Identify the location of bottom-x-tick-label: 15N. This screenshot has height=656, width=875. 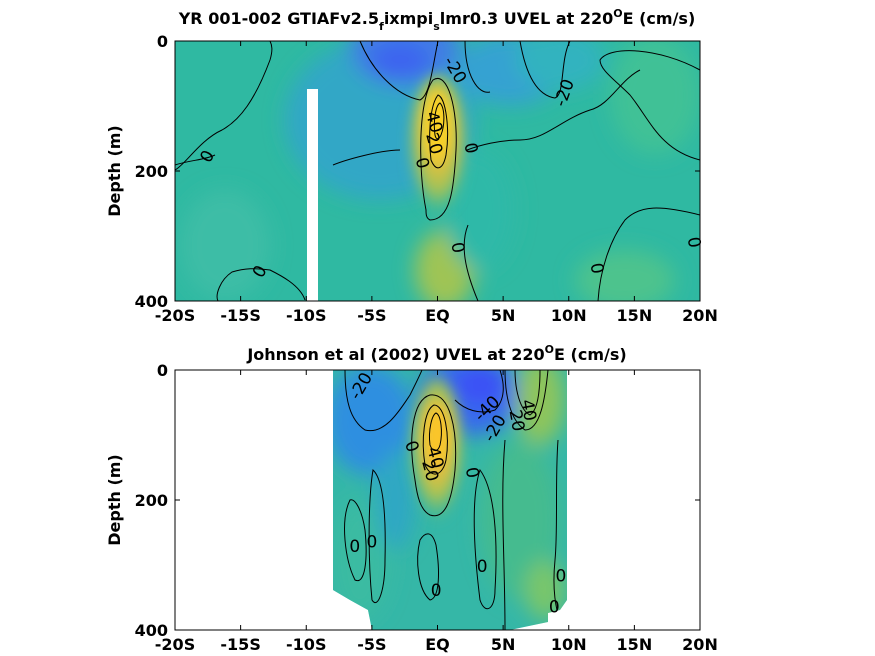
(635, 644).